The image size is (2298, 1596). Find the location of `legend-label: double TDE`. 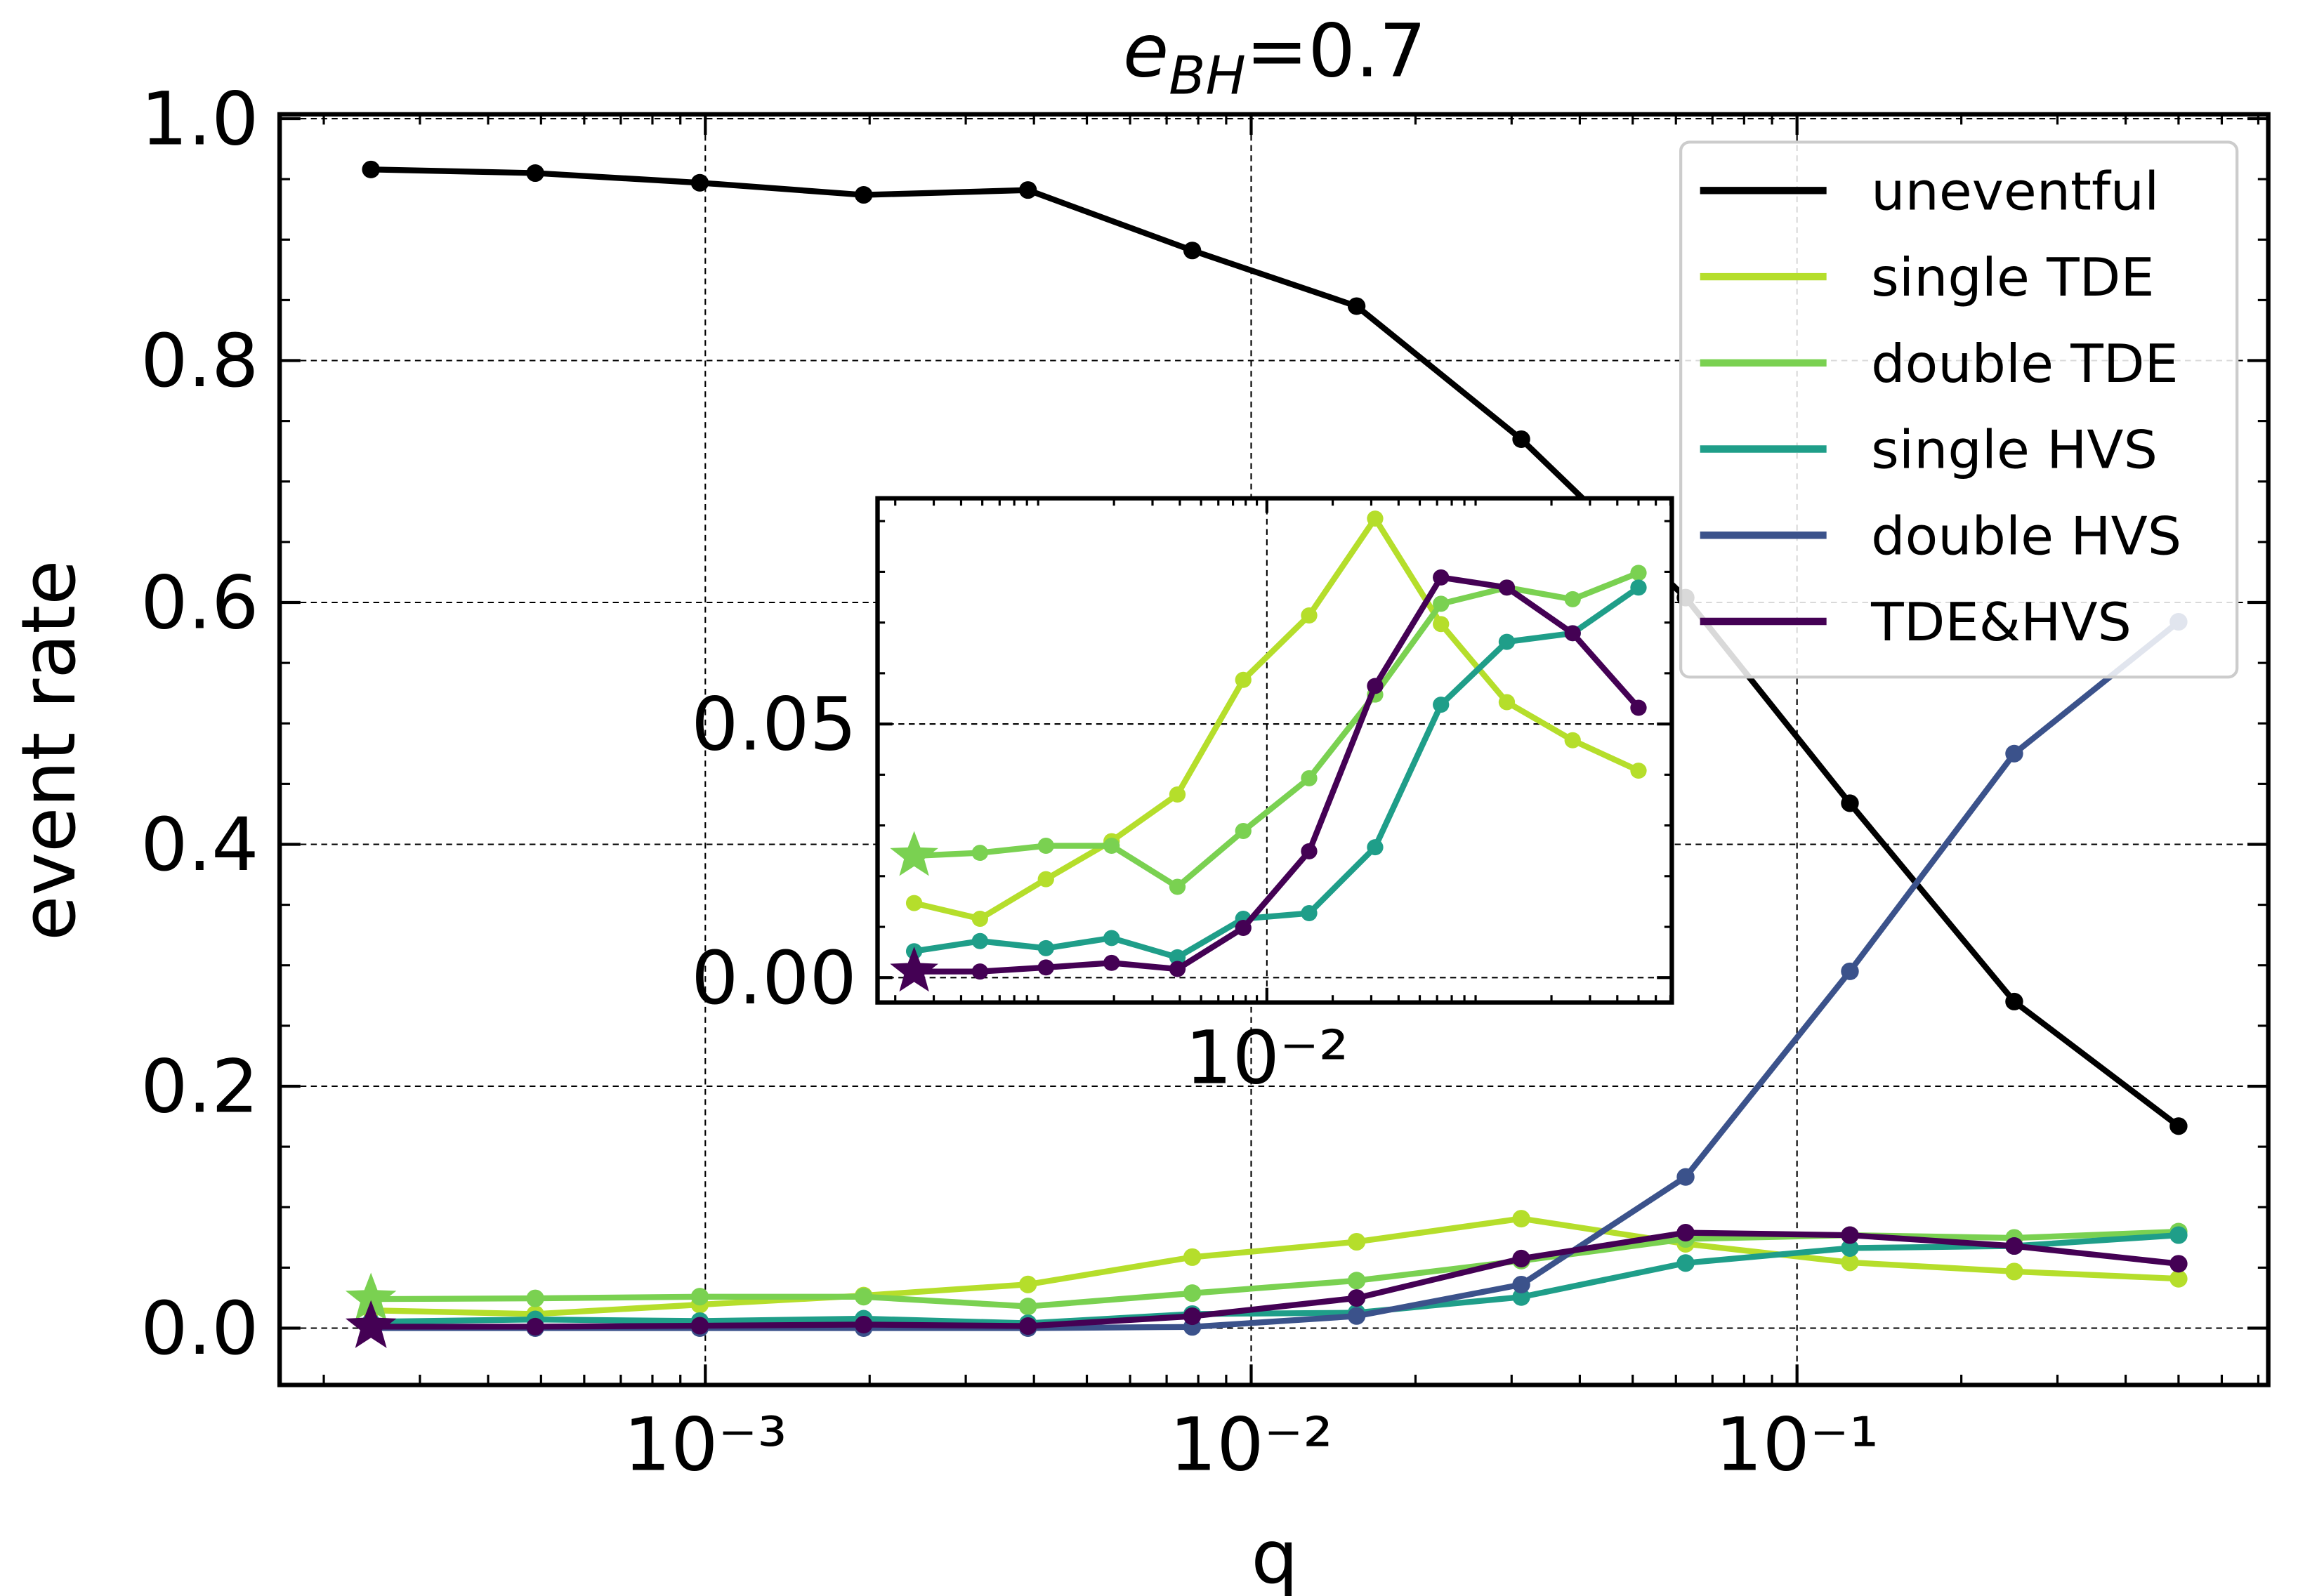

legend-label: double TDE is located at coordinates (2025, 363).